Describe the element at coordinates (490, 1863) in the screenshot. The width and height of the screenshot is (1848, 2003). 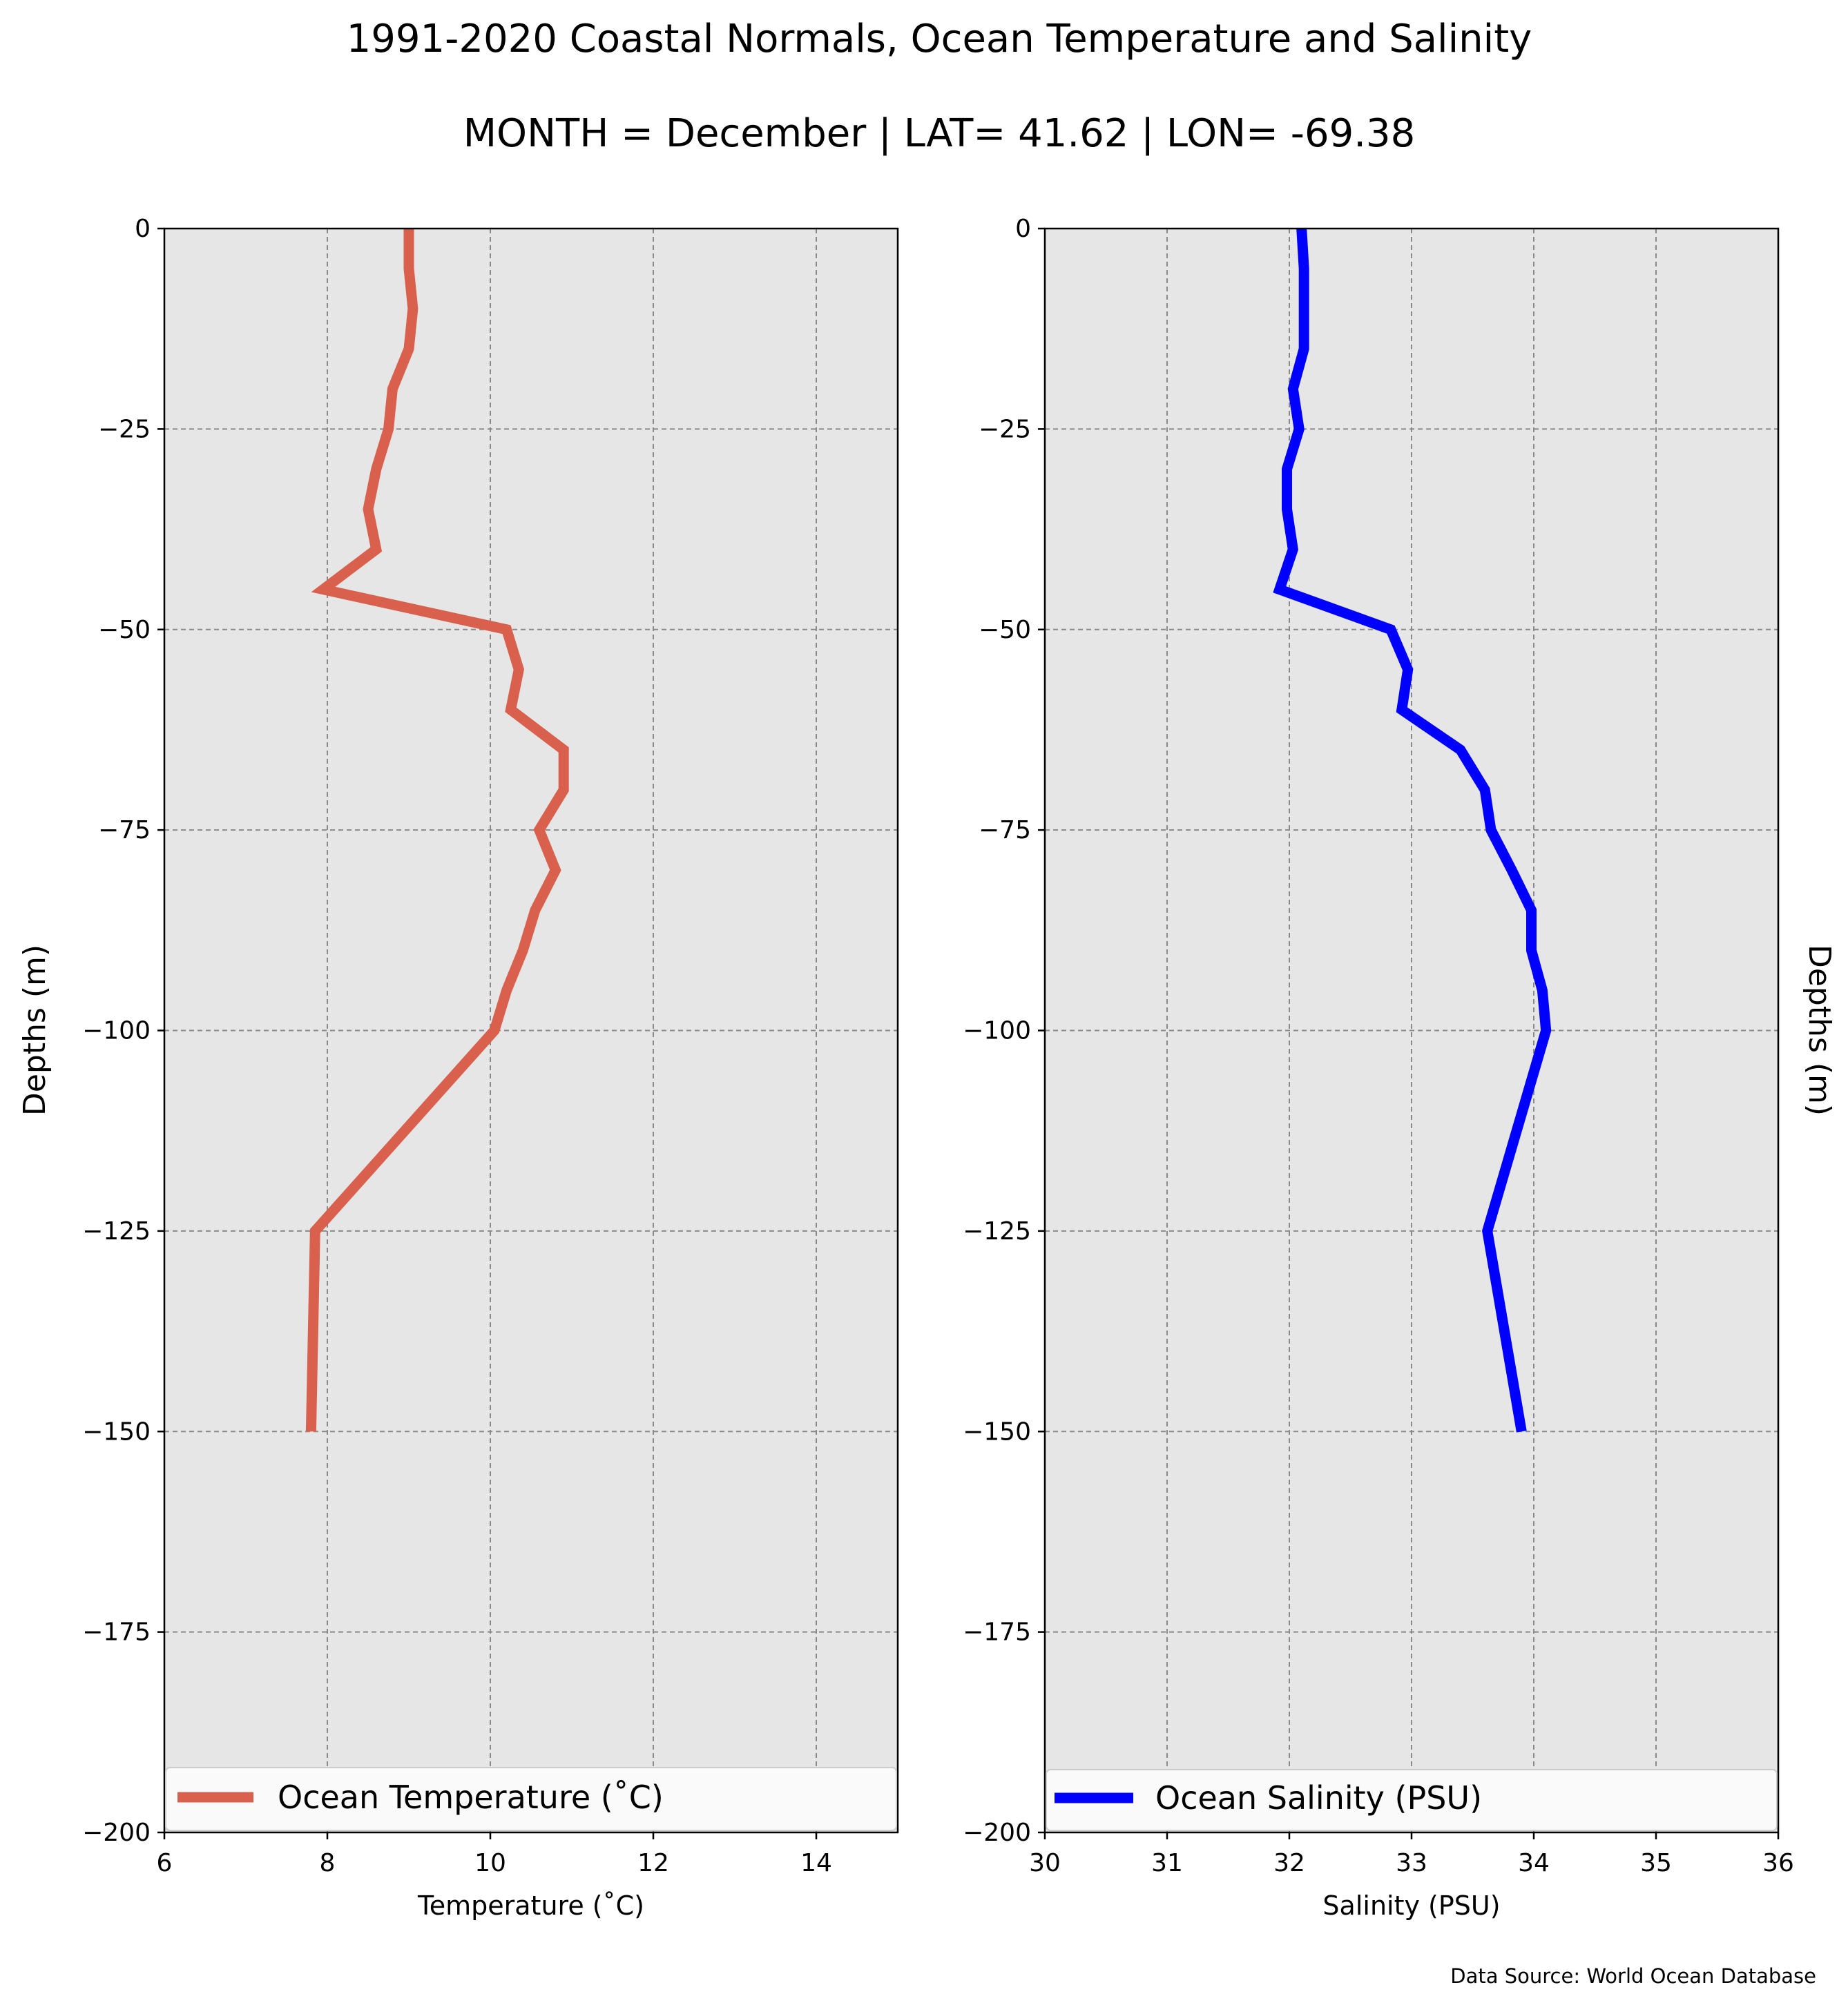
I see `temperature-x-tick-label: 10` at that location.